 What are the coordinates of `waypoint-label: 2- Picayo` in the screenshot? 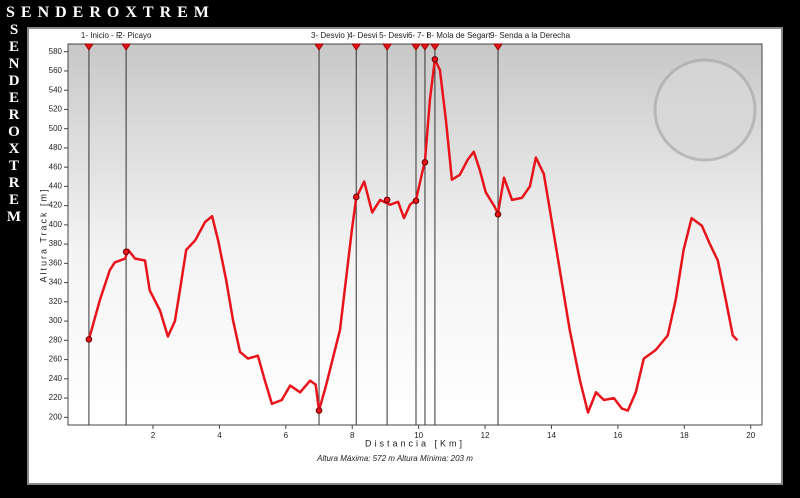 It's located at (135, 35).